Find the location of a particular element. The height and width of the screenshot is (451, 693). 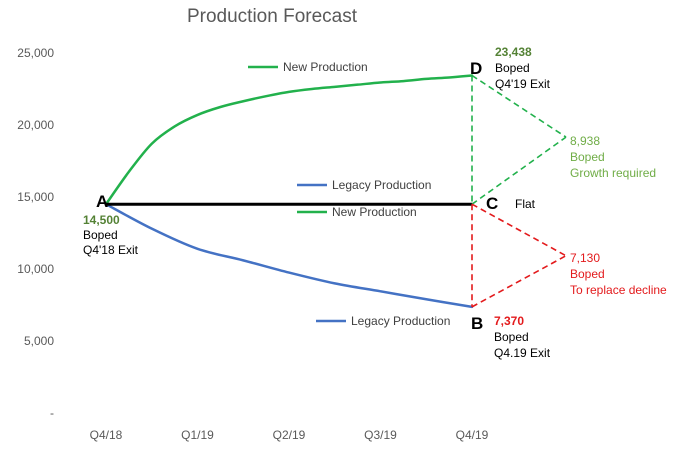

annotation-growth-value: 8,938 is located at coordinates (585, 141).